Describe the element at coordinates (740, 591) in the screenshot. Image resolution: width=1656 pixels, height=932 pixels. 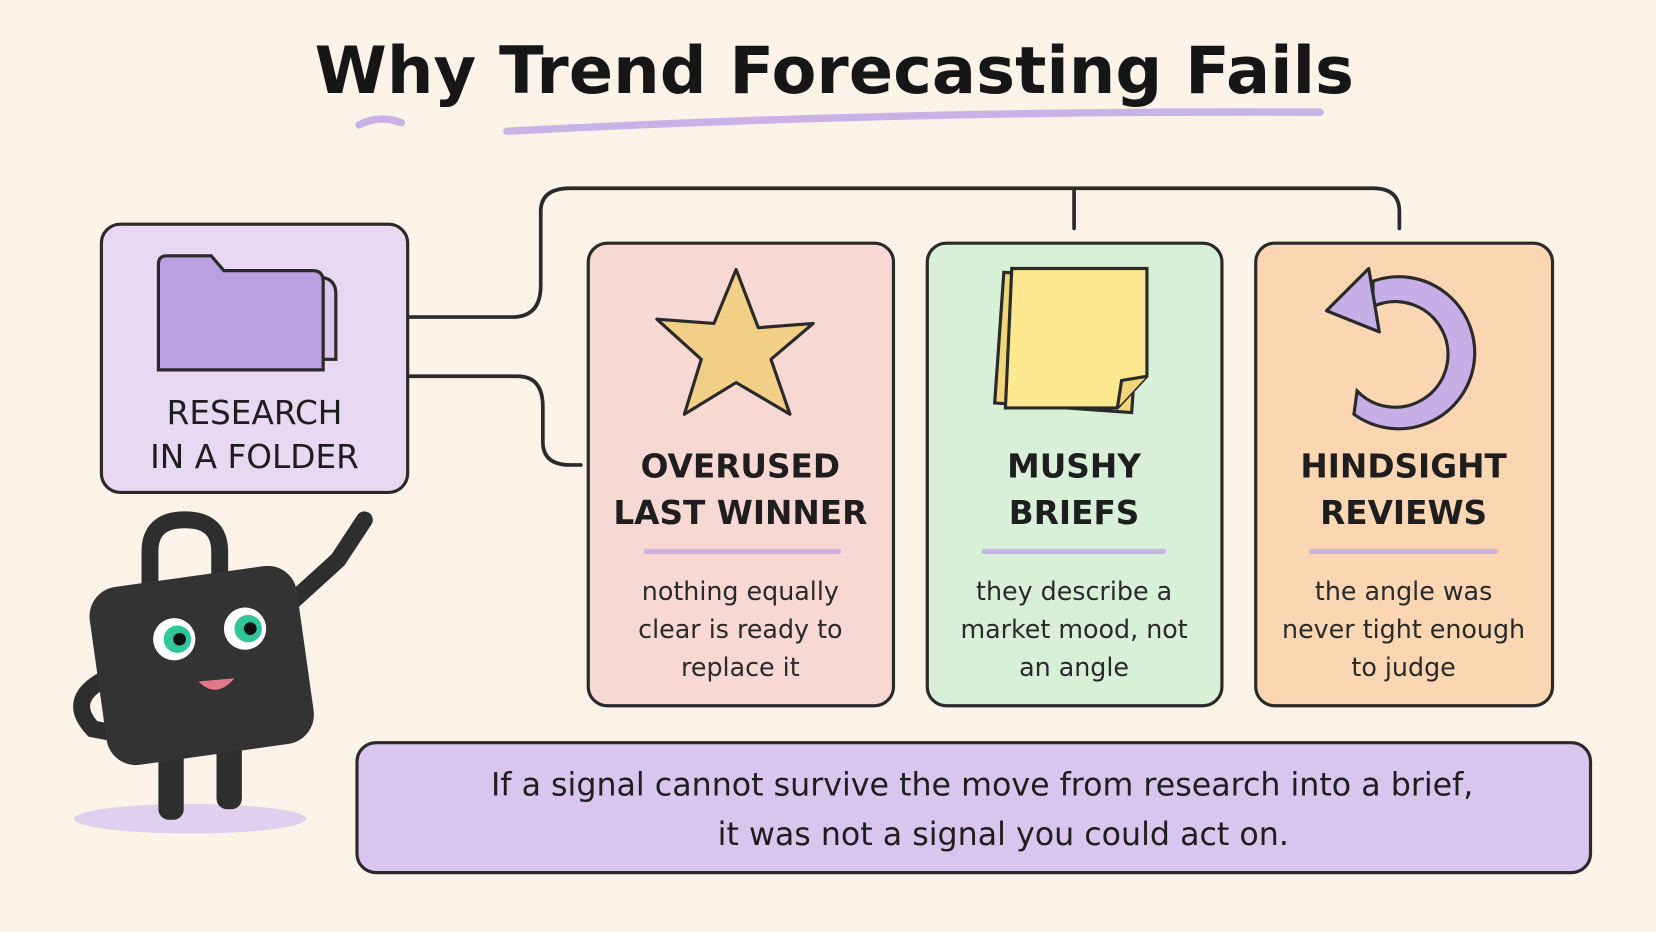
I see `card-text: nothing equally` at that location.